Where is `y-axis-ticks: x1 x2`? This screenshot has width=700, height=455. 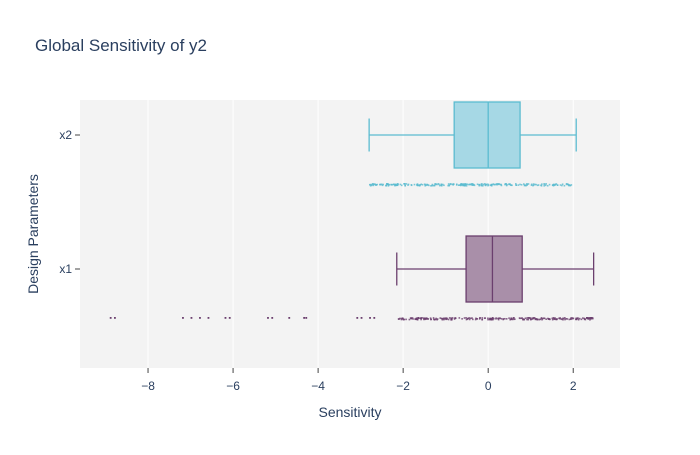 y-axis-ticks: x1 x2 is located at coordinates (69, 202).